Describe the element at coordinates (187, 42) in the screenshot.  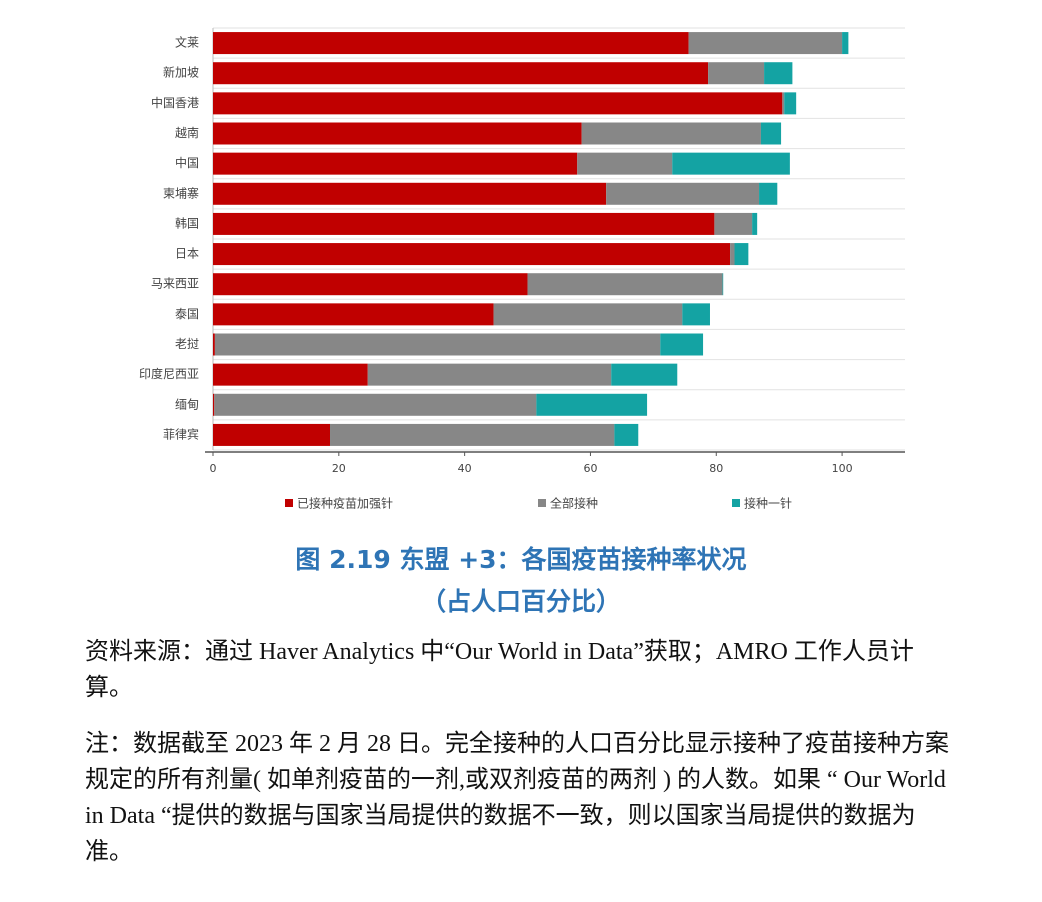
I see `y-tick-label: 文莱` at that location.